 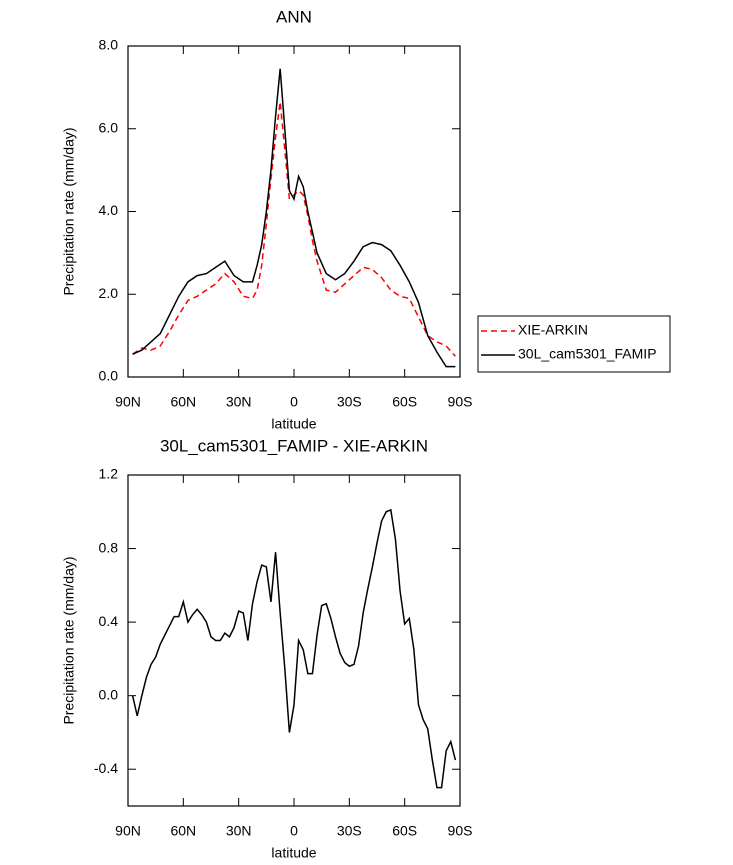 I want to click on legend-box, so click(x=574, y=344).